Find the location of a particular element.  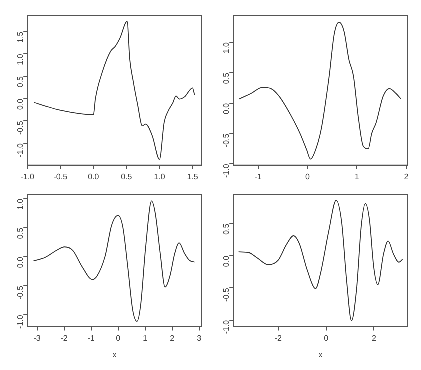

x-tick-label: 3 is located at coordinates (199, 338).